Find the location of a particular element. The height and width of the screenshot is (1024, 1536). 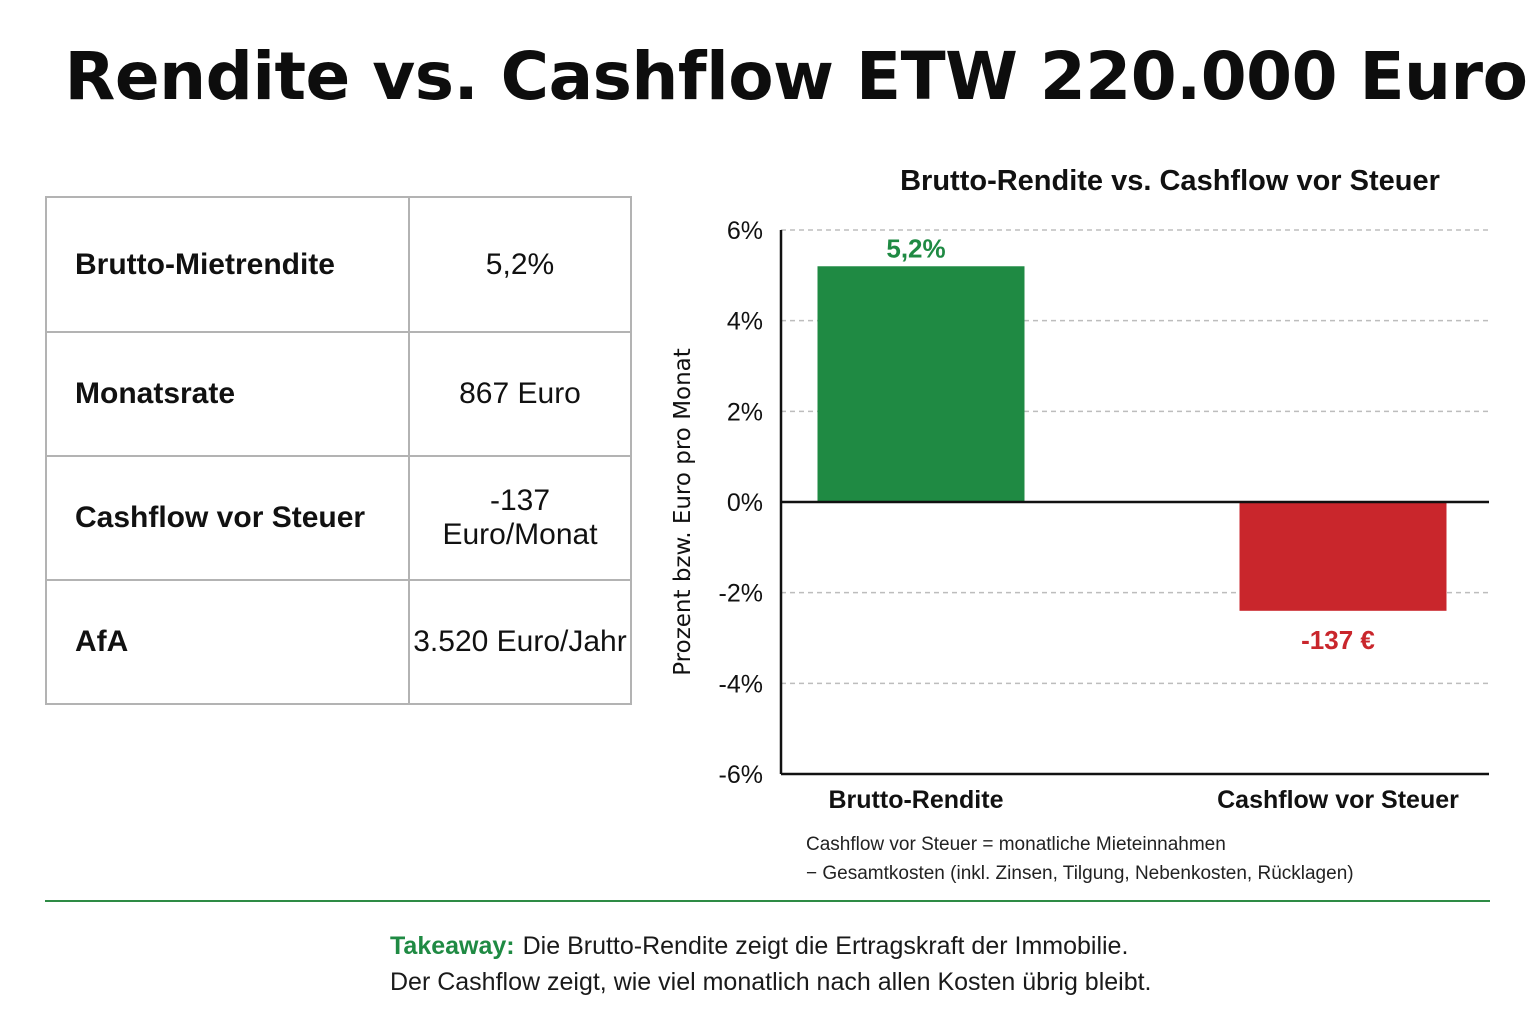

table-row: Brutto-Mietrendite 5,2% is located at coordinates (338, 264).